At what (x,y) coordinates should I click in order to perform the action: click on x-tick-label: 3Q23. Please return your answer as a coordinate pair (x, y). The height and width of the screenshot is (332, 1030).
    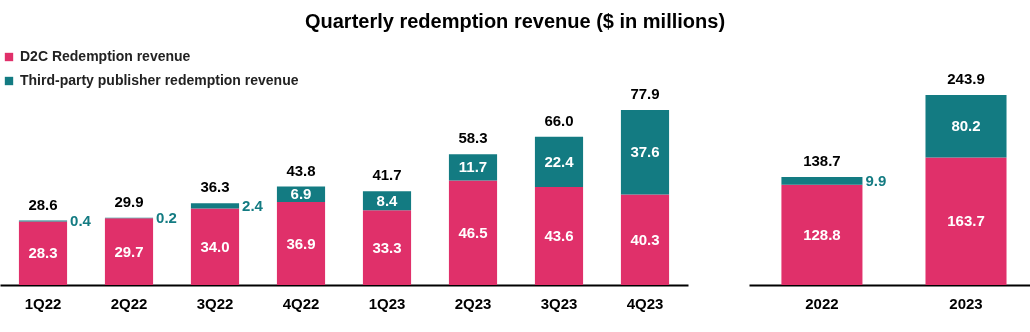
    Looking at the image, I should click on (559, 303).